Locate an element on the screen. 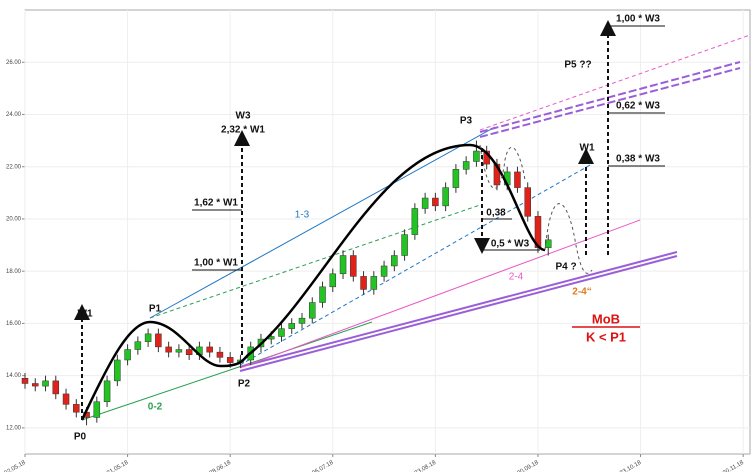 This screenshot has width=756, height=472. x-tick-label: 02.05.18 is located at coordinates (16, 466).